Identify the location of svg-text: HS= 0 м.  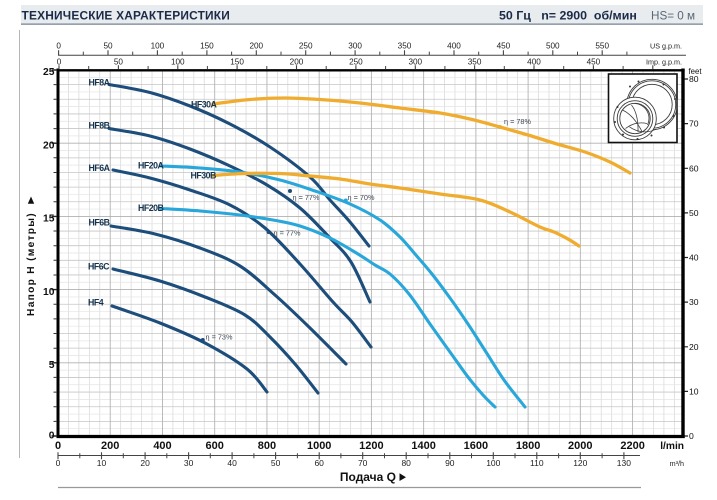
(673, 16).